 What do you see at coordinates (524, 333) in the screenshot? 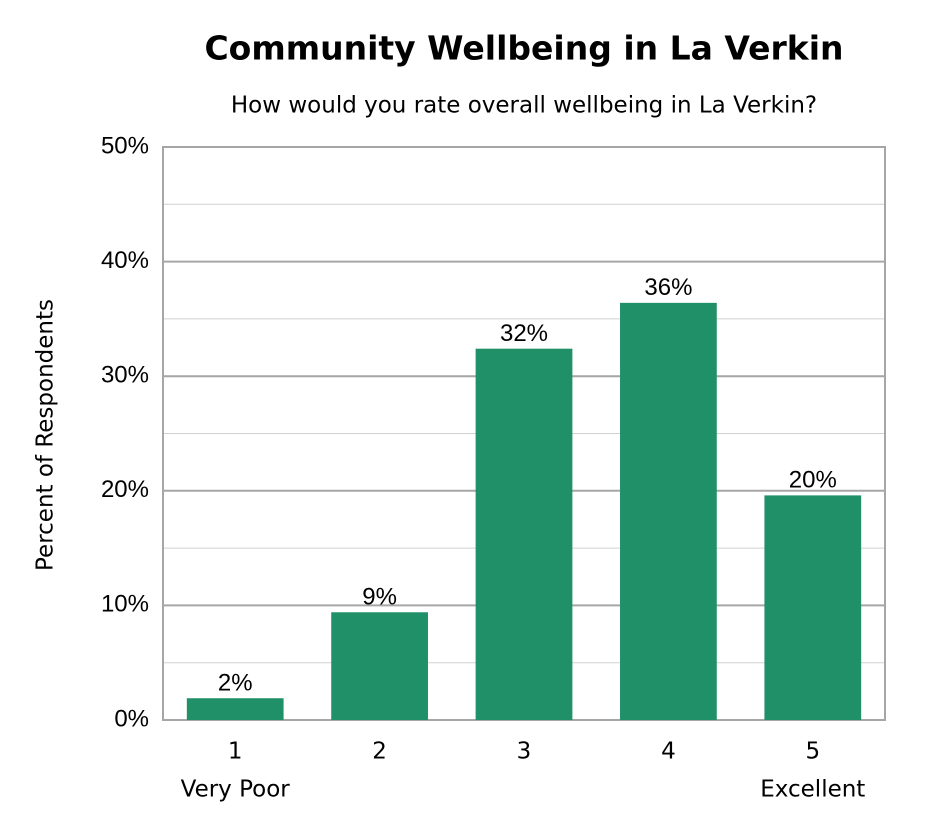
I see `value-label: 32%` at bounding box center [524, 333].